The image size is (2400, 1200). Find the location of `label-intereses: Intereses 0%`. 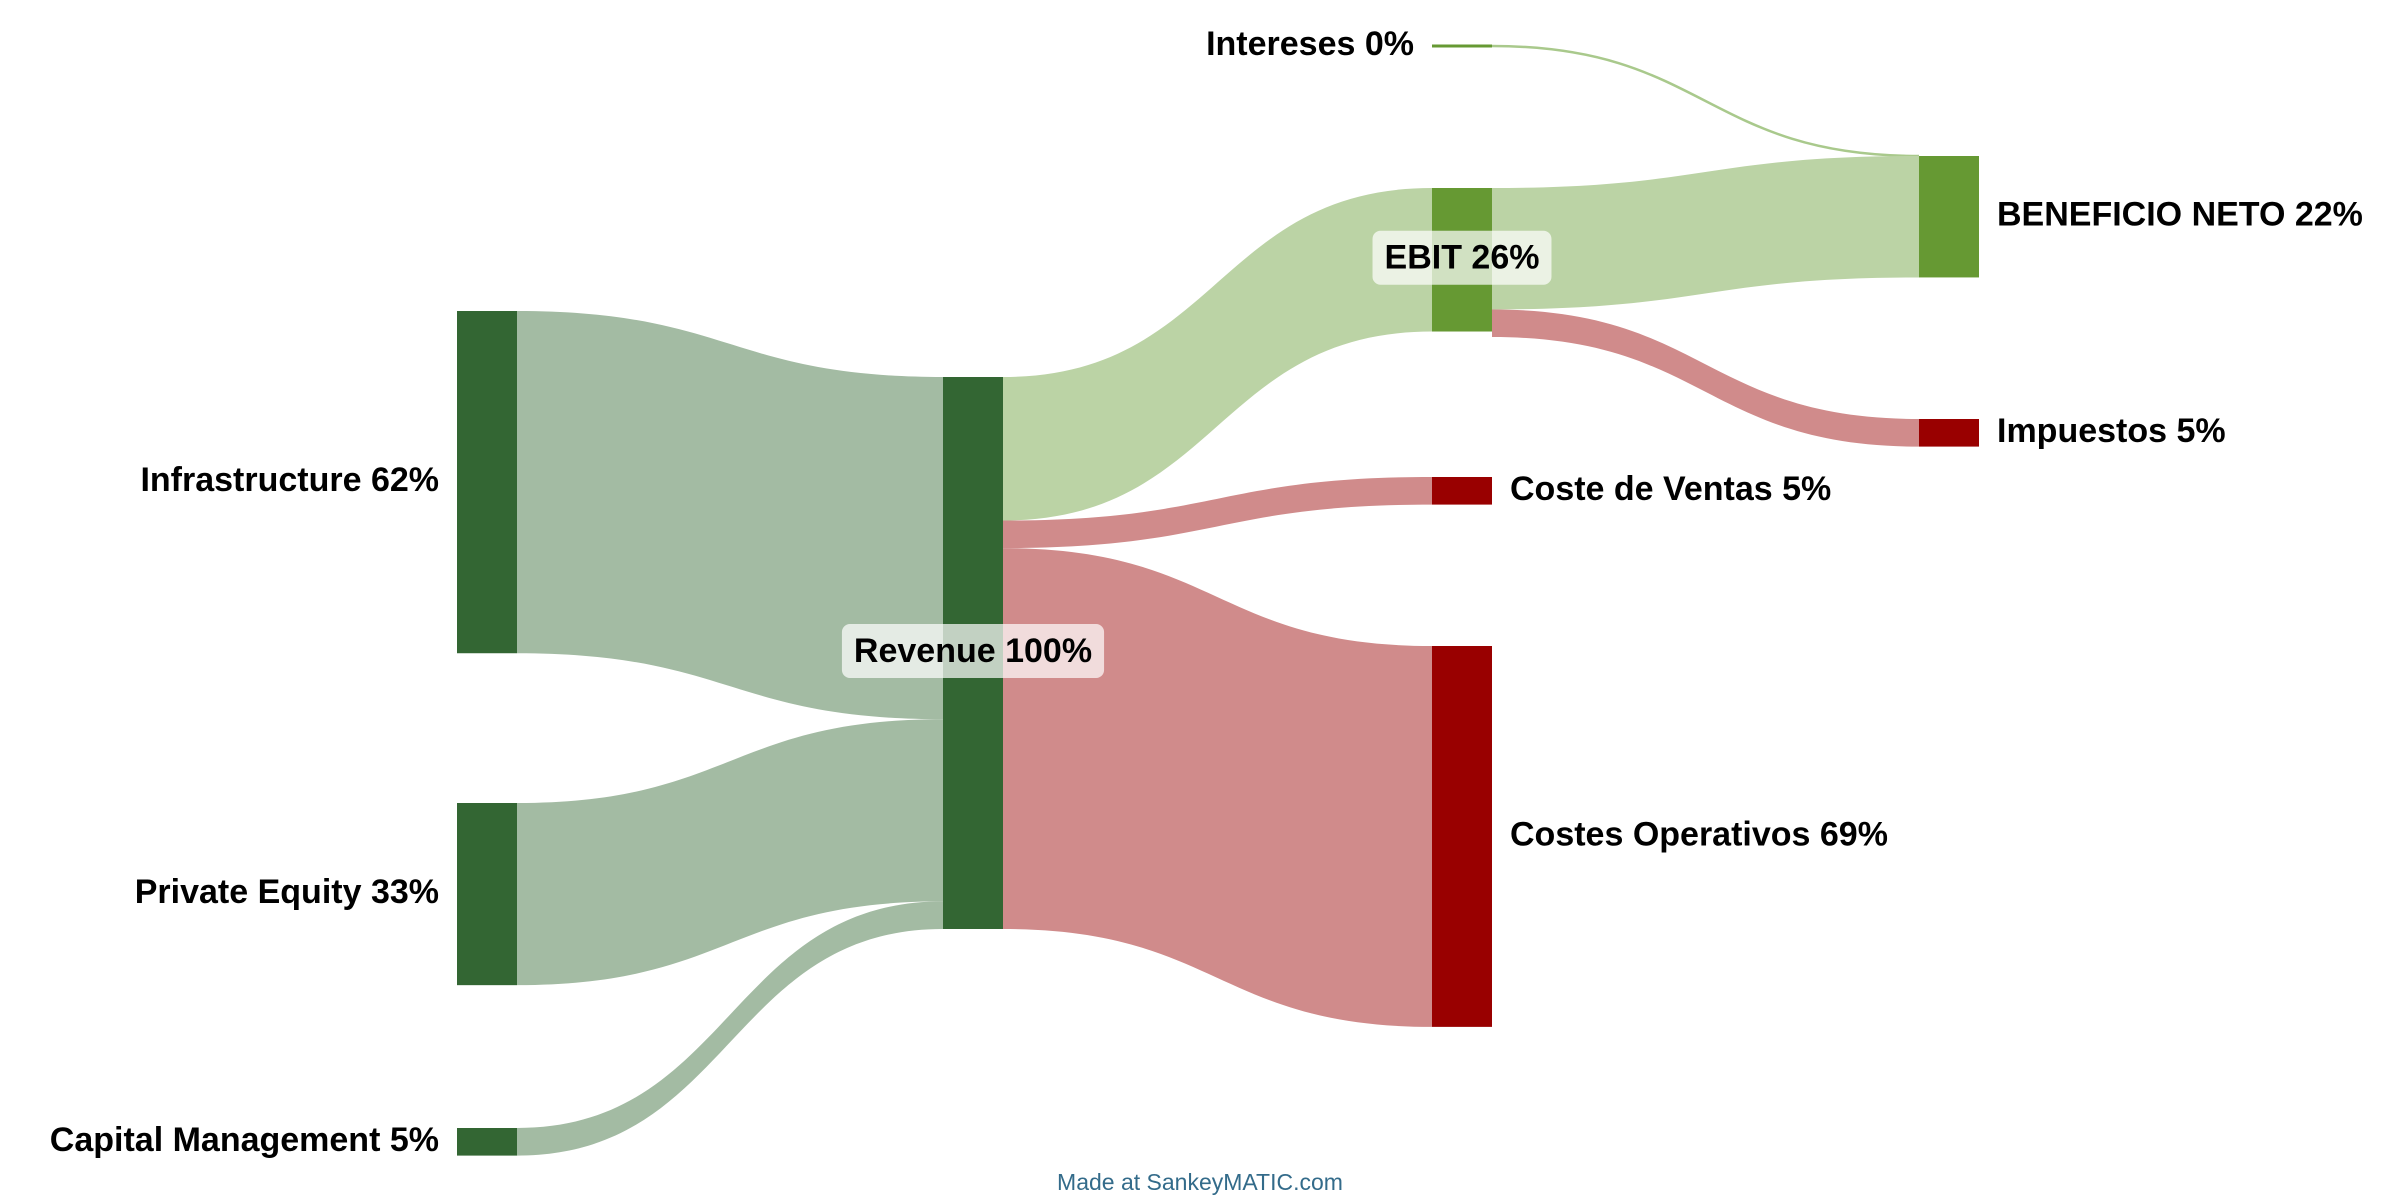

label-intereses: Intereses 0% is located at coordinates (1310, 44).